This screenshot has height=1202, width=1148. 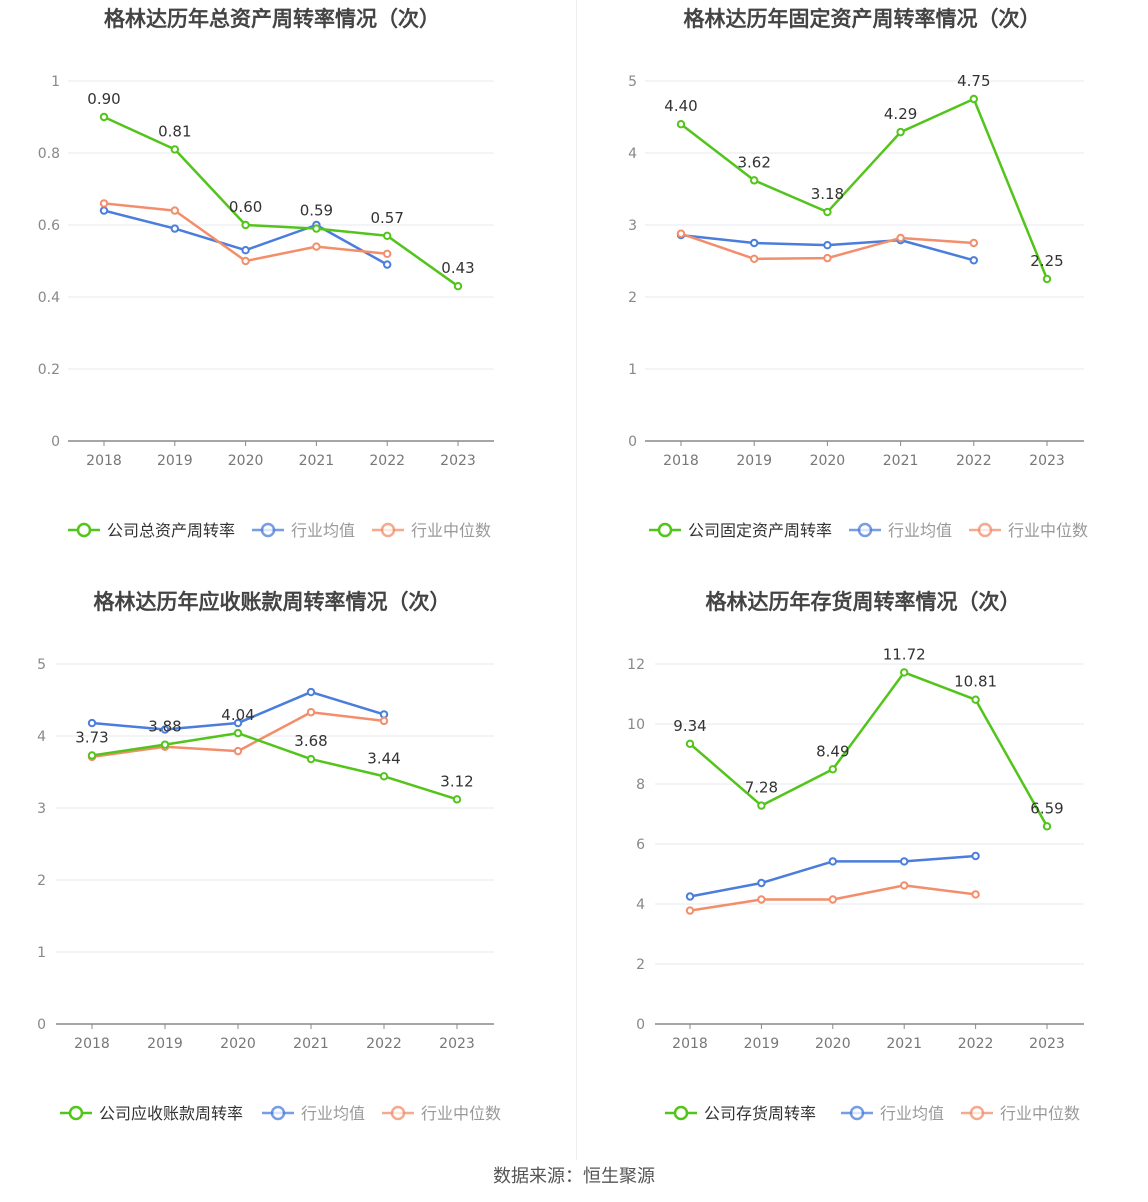 I want to click on data-label: 10.81, so click(x=975, y=682).